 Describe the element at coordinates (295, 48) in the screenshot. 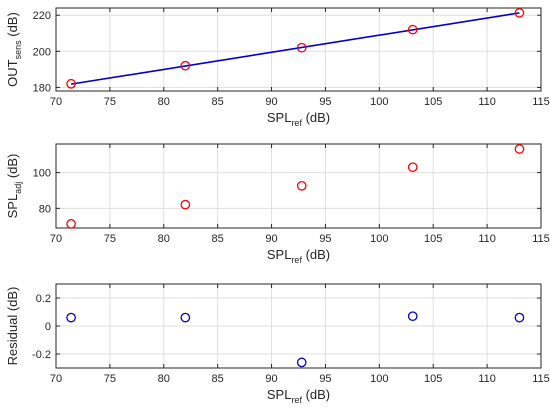

I see `fit-line` at that location.